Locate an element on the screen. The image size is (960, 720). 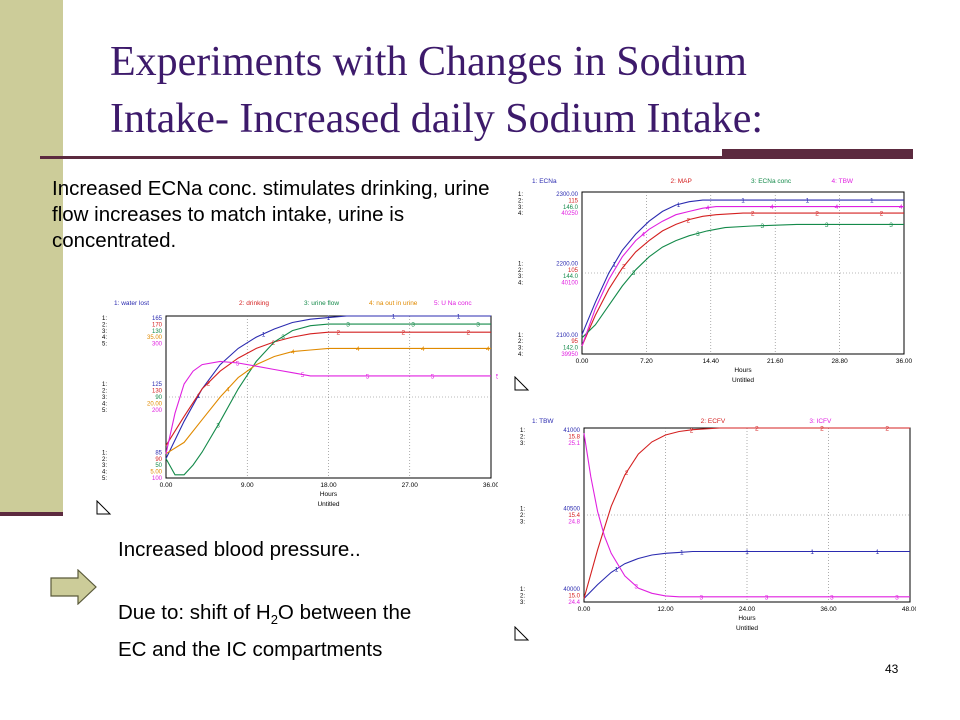
y-tick-label: 15.8 is located at coordinates (574, 437).